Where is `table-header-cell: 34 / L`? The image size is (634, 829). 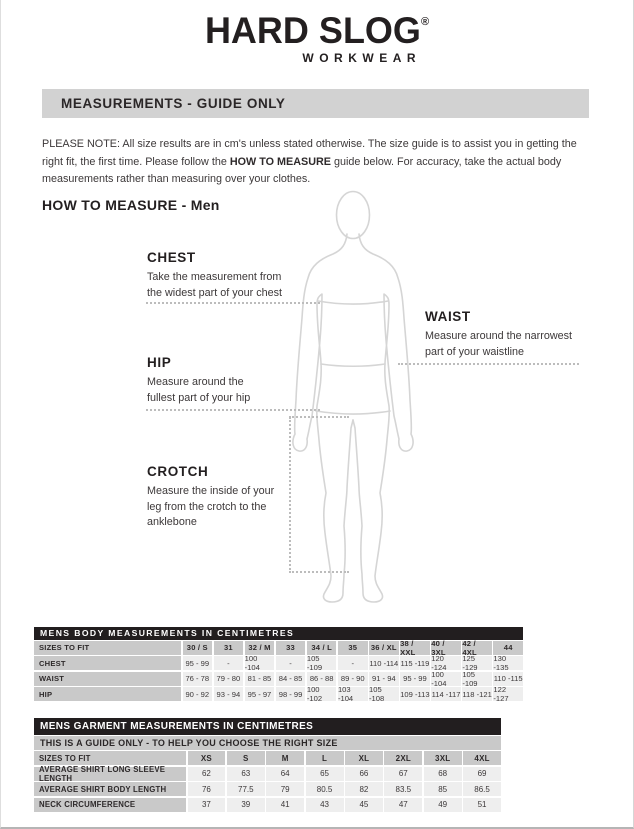
table-header-cell: 34 / L is located at coordinates (321, 647).